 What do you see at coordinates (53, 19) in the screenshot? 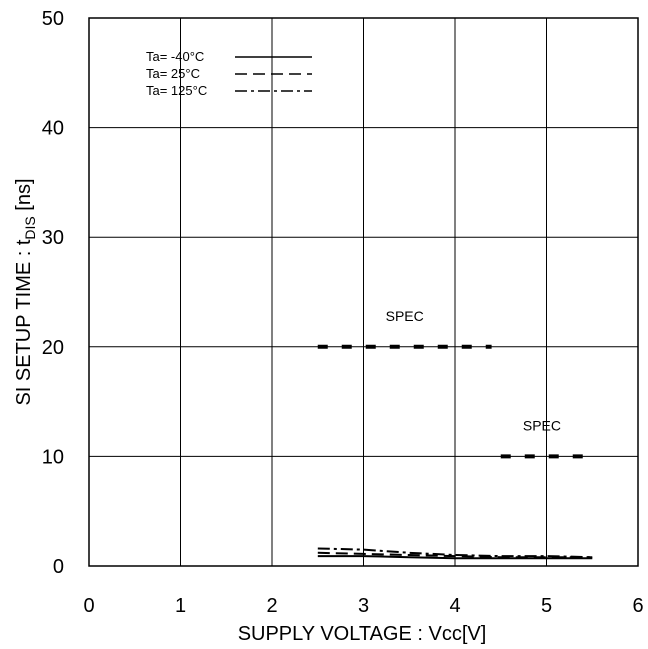
I see `y-tick-label: 50` at bounding box center [53, 19].